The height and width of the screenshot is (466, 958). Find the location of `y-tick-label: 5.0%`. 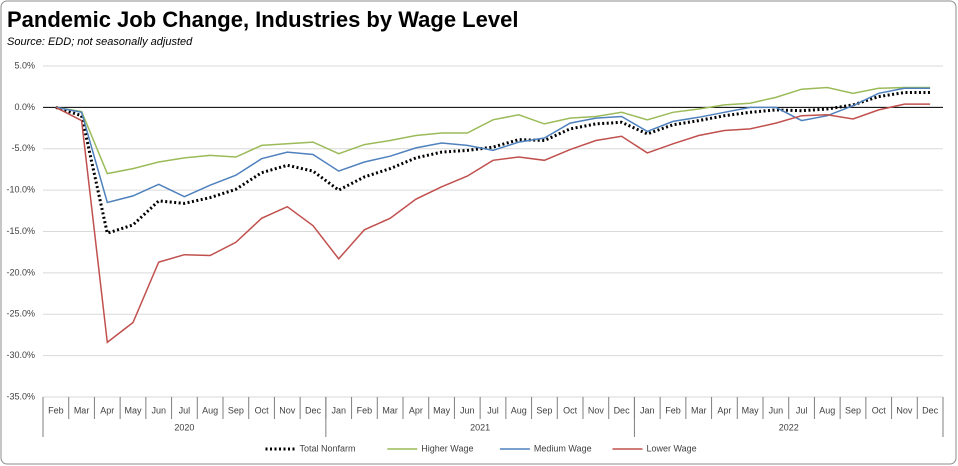

y-tick-label: 5.0% is located at coordinates (24, 65).